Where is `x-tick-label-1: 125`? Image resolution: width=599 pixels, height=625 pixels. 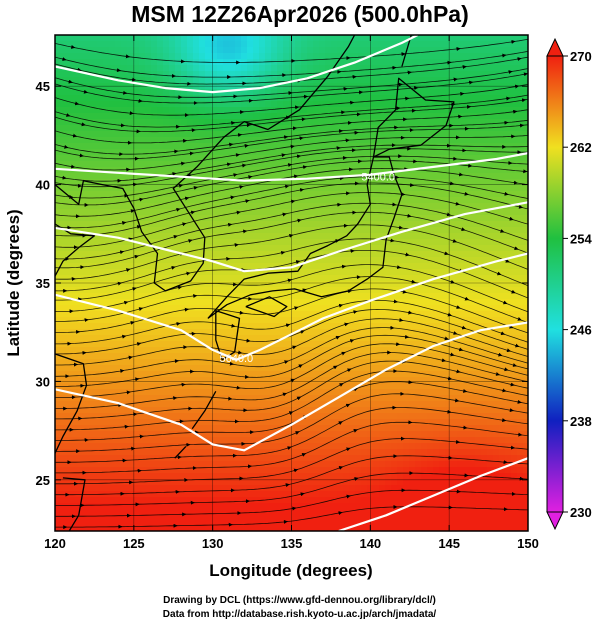 x-tick-label-1: 125 is located at coordinates (134, 543).